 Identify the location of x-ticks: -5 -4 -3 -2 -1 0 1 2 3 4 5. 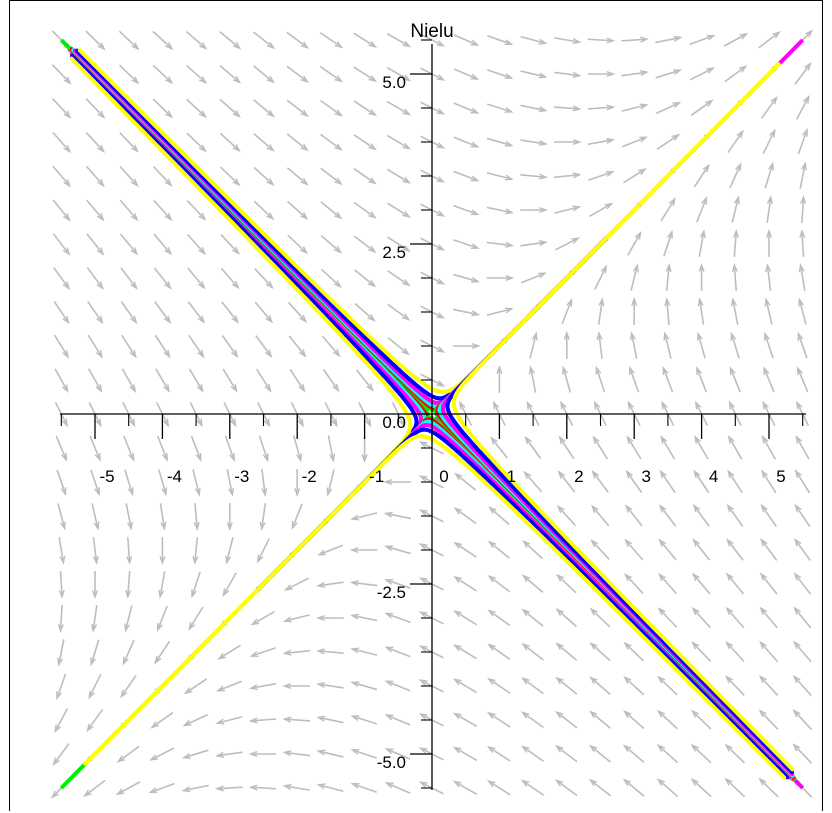
(432, 450).